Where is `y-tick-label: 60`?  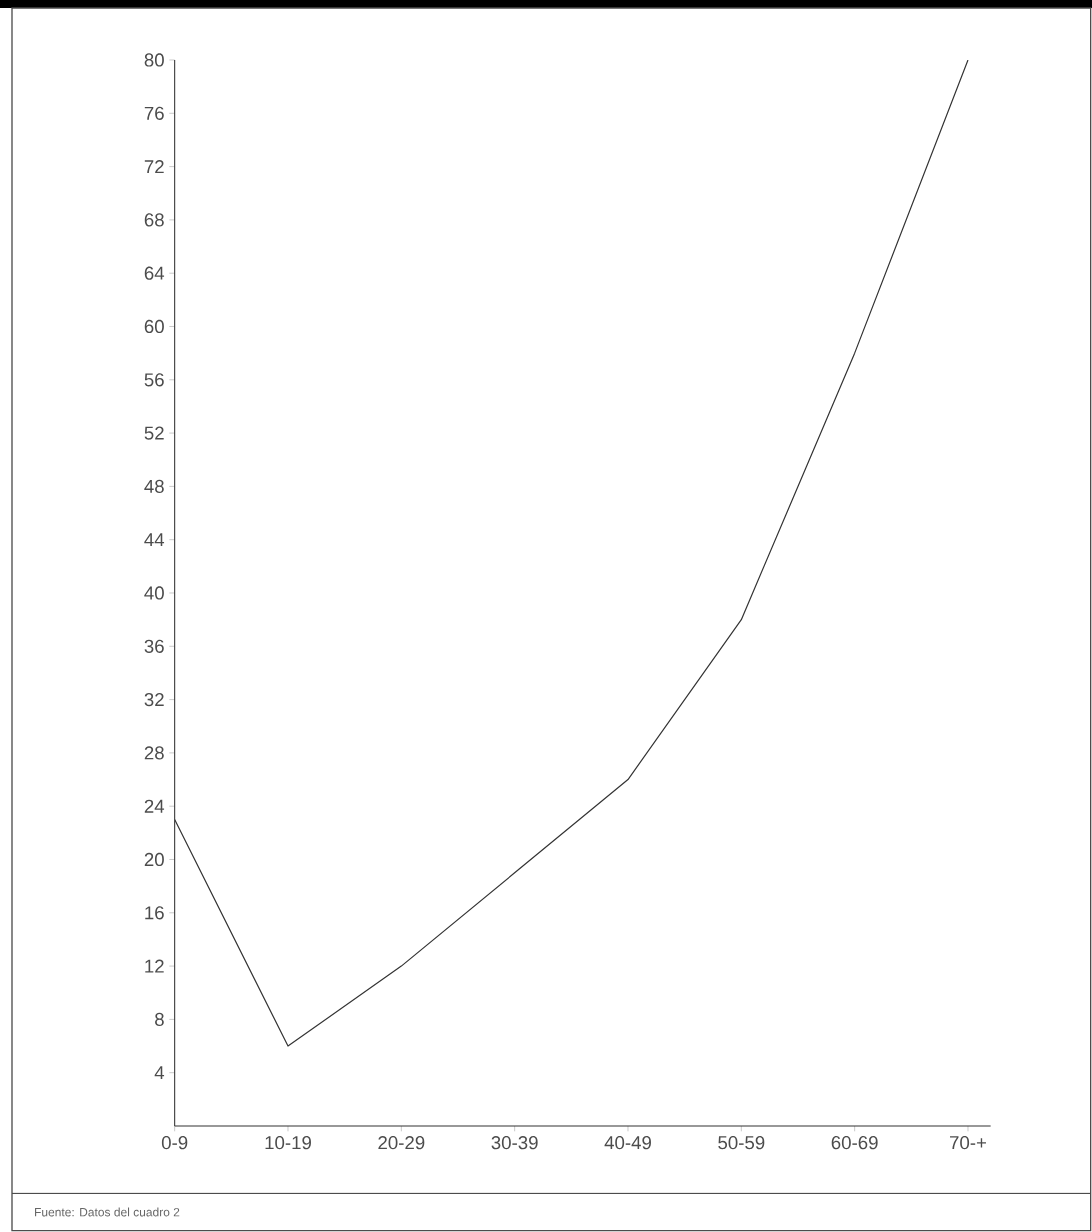
y-tick-label: 60 is located at coordinates (154, 326).